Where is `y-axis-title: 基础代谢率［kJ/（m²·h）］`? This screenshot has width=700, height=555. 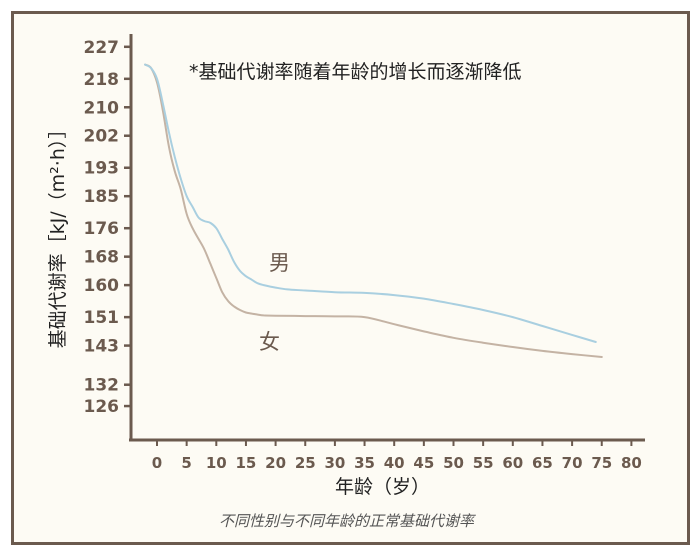
y-axis-title: 基础代谢率［kJ/（m²·h）］ is located at coordinates (58, 234).